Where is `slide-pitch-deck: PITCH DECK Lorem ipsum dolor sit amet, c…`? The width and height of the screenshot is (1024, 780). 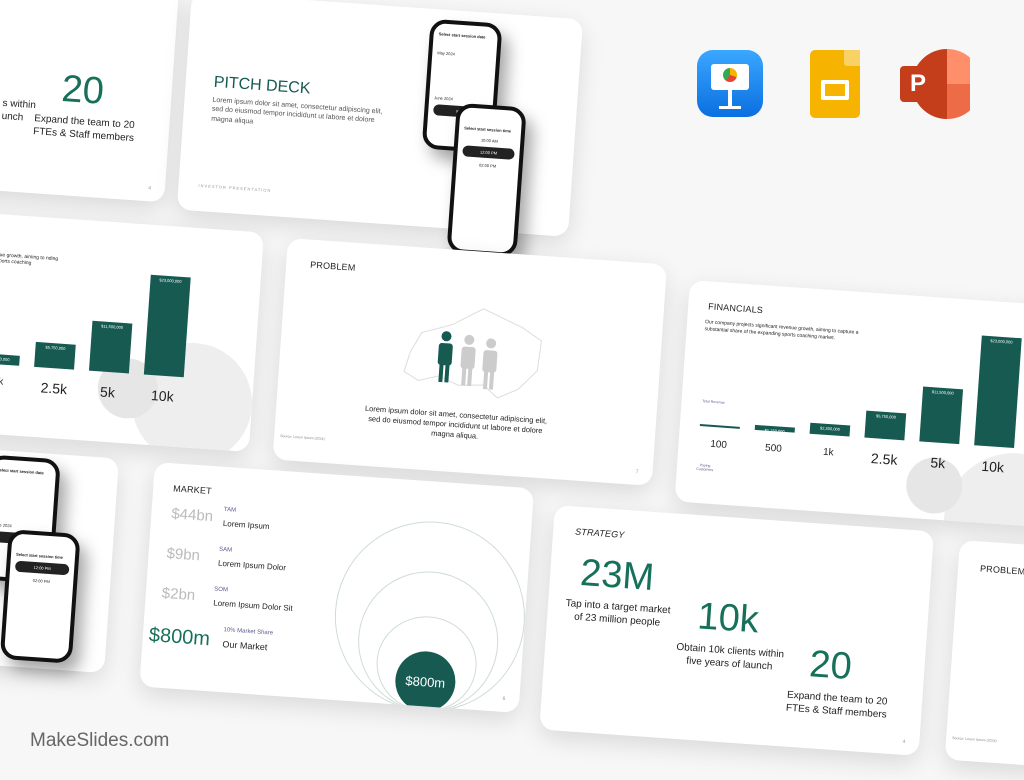
slide-pitch-deck: PITCH DECK Lorem ipsum dolor sit amet, c… is located at coordinates (380, 129).